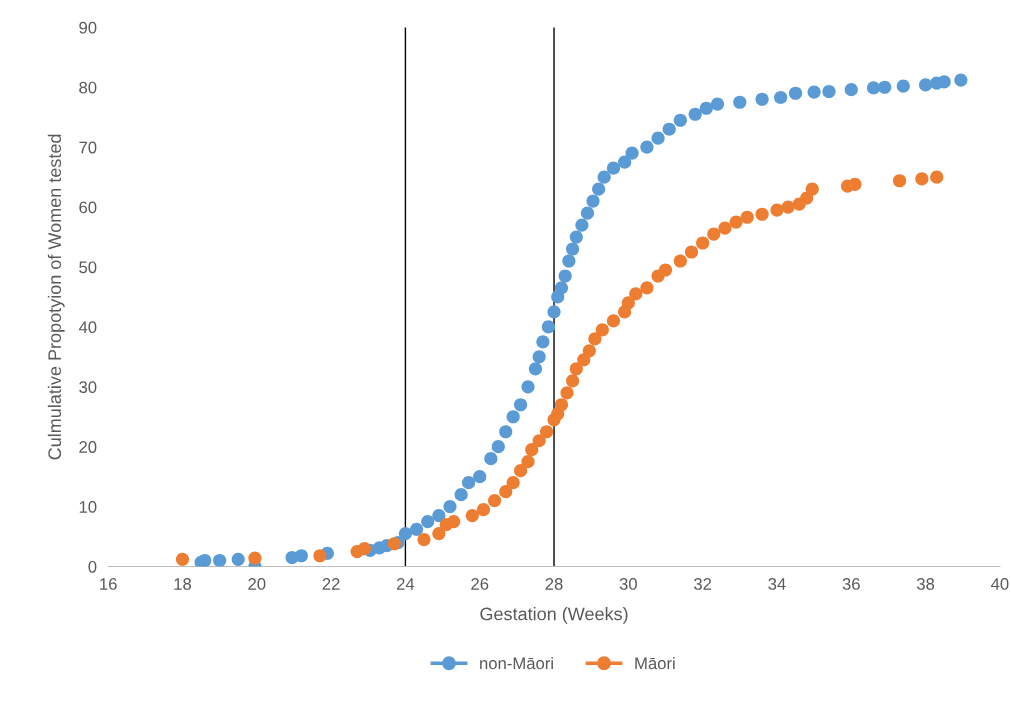  Describe the element at coordinates (88, 87) in the screenshot. I see `y-tick-label: 80` at that location.